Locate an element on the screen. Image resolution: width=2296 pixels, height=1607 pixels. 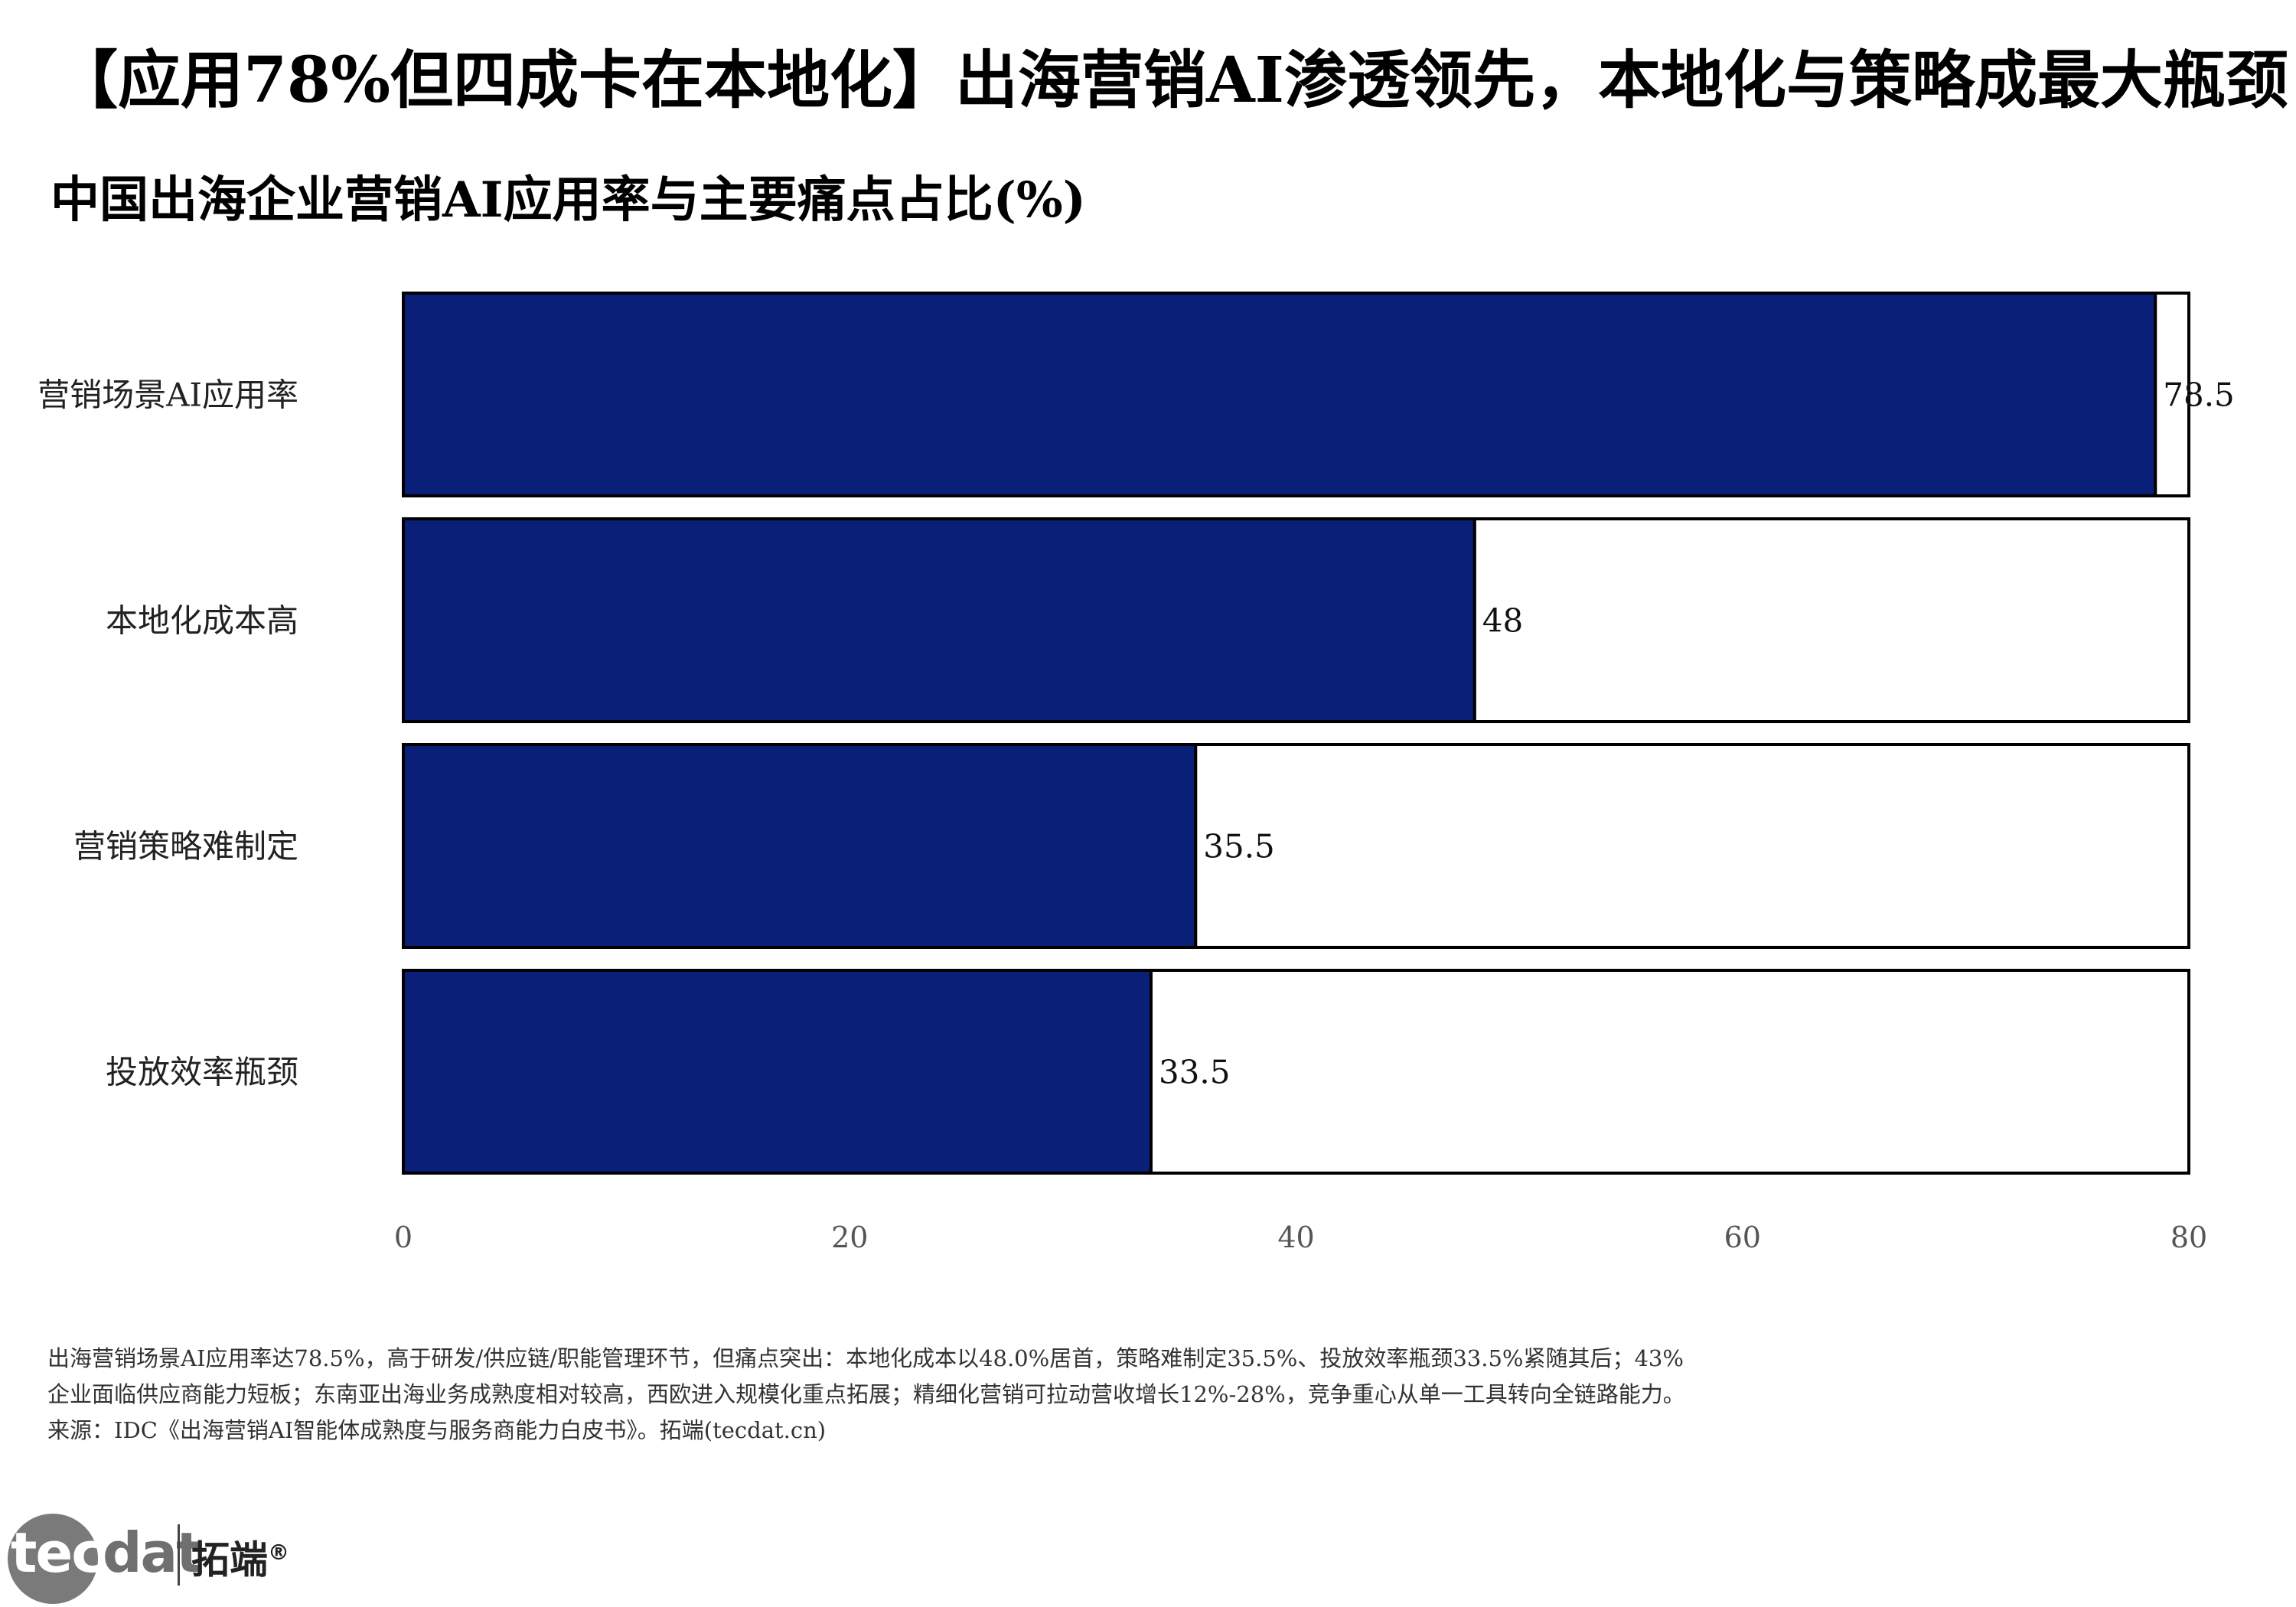
category-label: 投放效率瓶颈 is located at coordinates (202, 1073).